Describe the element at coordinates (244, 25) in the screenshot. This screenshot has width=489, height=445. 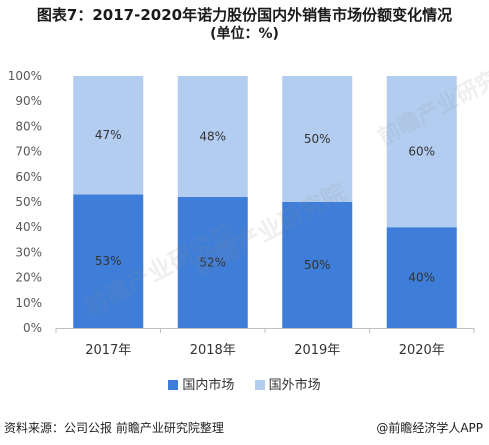
I see `chart-title: 图表7：2017-2020年诺力股份国内外销售市场份额变化情况 (单位：%)` at that location.